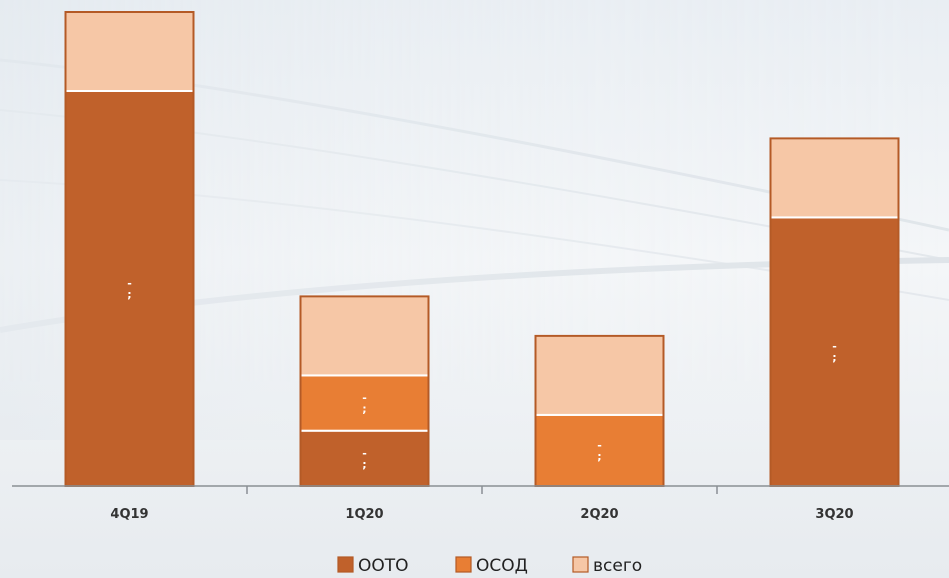  Describe the element at coordinates (617, 566) in the screenshot. I see `legend-label: всего` at that location.